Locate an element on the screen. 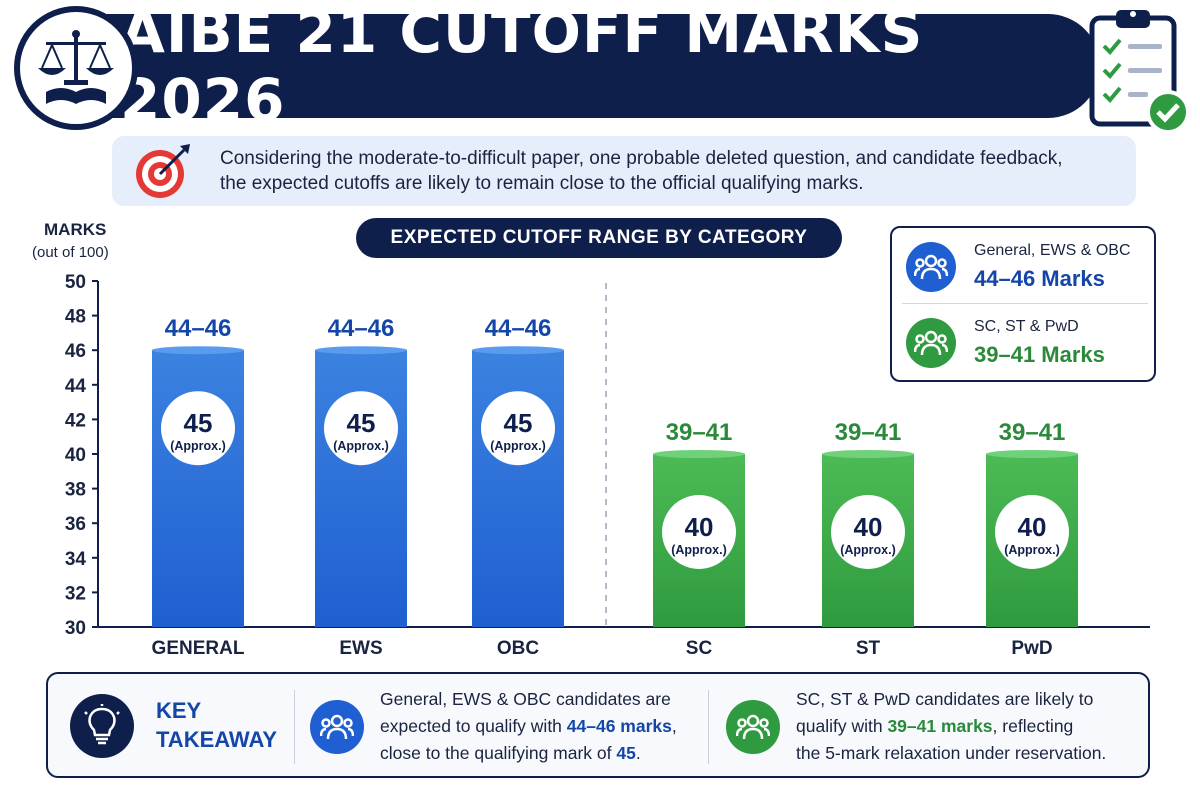  takeaway-label-line2: TAKEAWAY is located at coordinates (217, 739).